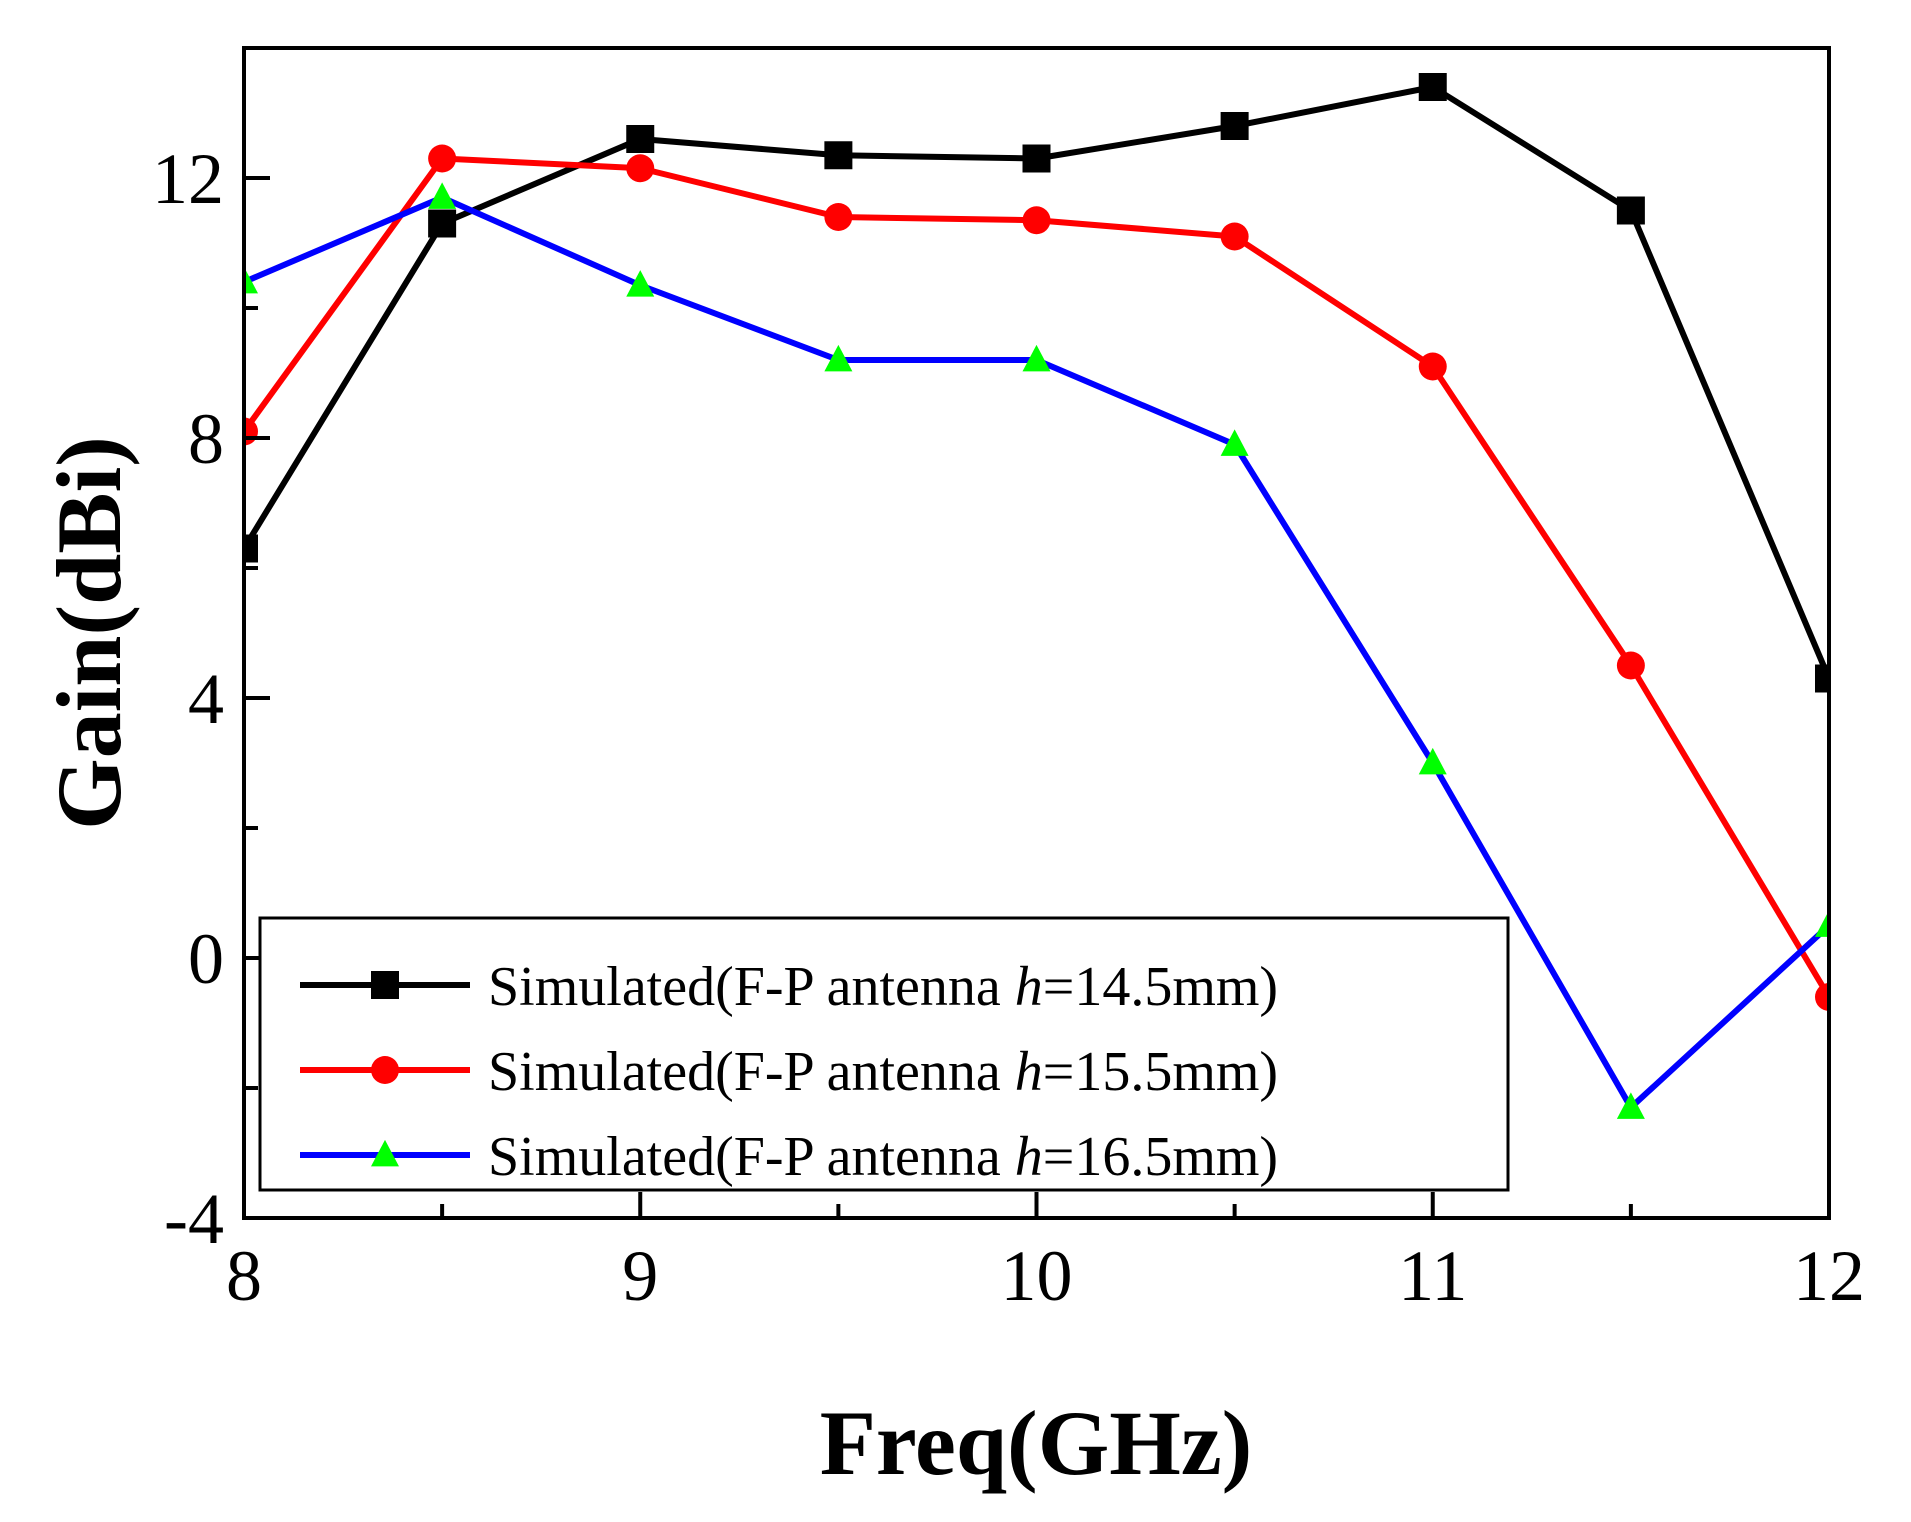 Image resolution: width=1911 pixels, height=1522 pixels. What do you see at coordinates (1037, 1276) in the screenshot?
I see `x-tick-label: 10` at bounding box center [1037, 1276].